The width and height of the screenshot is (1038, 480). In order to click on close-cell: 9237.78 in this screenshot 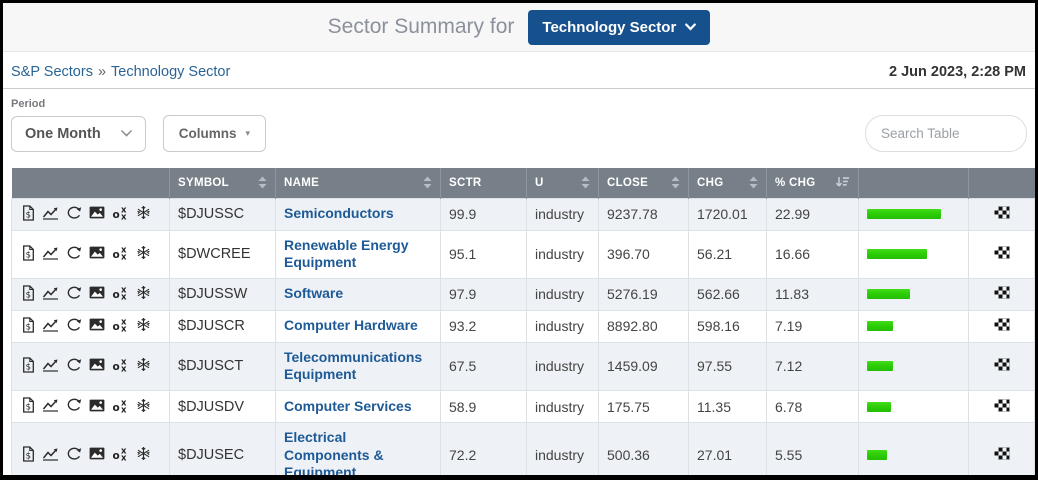, I will do `click(643, 214)`.